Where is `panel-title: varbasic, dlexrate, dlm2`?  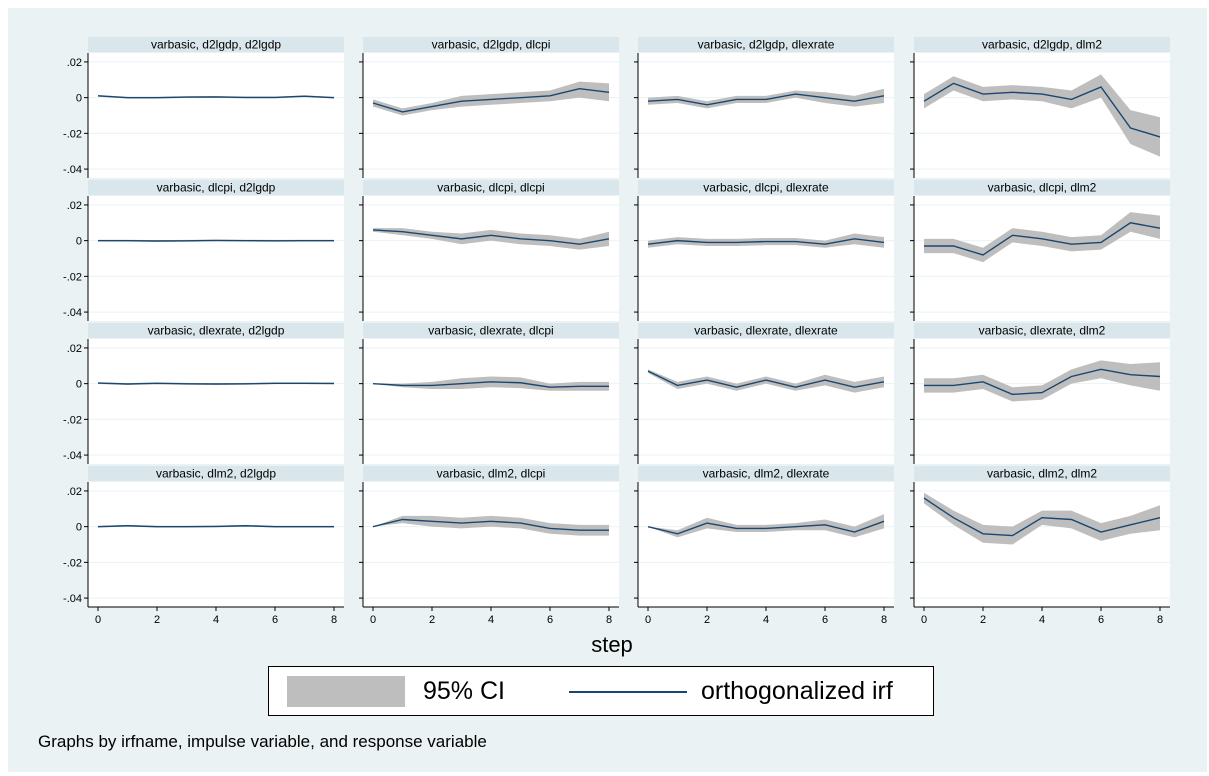
panel-title: varbasic, dlexrate, dlm2 is located at coordinates (1042, 331).